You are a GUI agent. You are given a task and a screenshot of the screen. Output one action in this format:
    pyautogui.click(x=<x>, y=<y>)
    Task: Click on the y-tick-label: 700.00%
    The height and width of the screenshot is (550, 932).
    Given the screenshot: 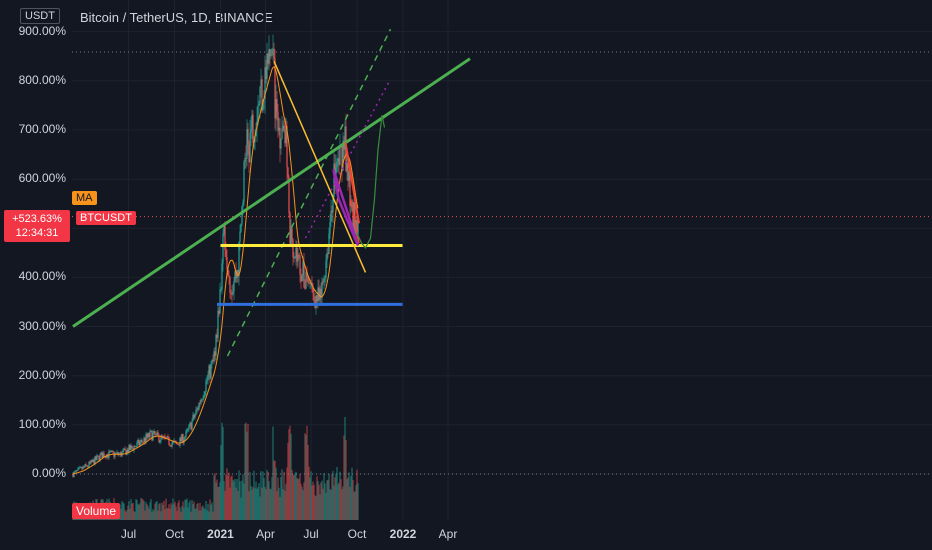 What is the action you would take?
    pyautogui.click(x=42, y=128)
    